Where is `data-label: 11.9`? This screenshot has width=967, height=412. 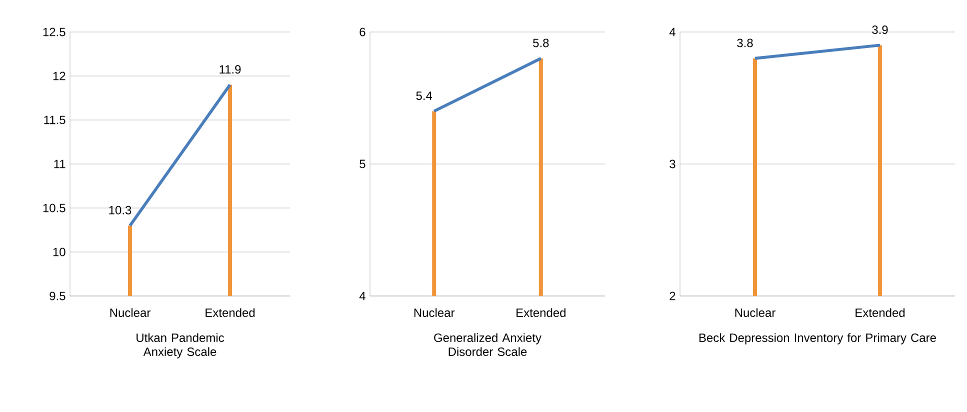
data-label: 11.9 is located at coordinates (230, 69).